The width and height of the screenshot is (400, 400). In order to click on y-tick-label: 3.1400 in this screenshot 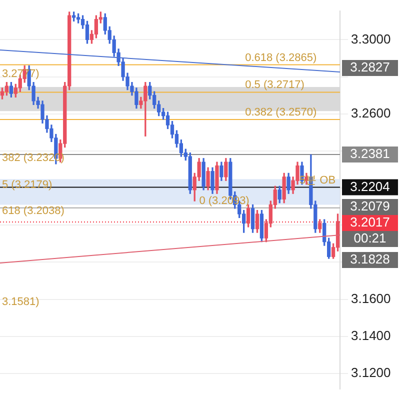, I will do `click(371, 335)`.